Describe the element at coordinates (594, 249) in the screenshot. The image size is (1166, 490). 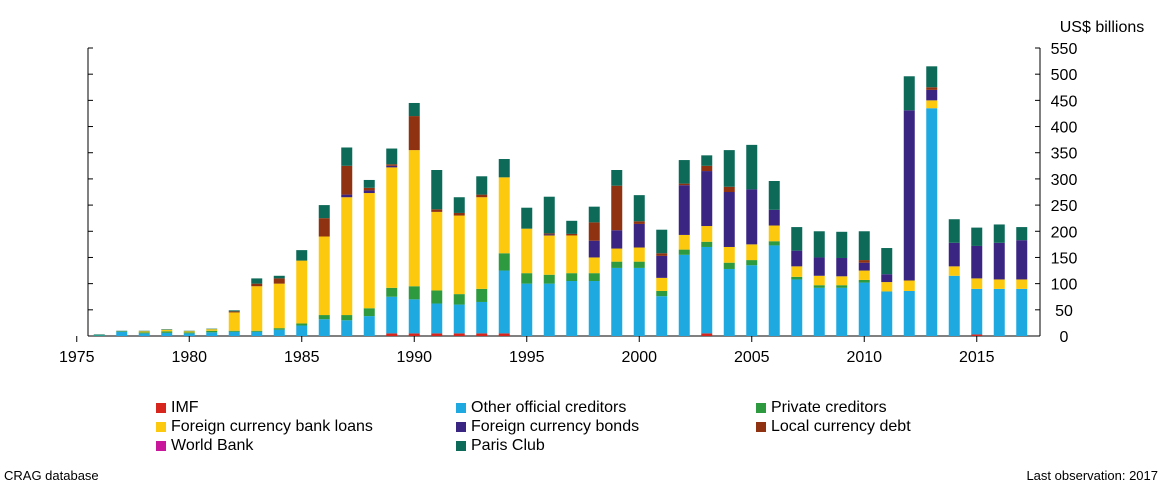
I see `bar-foreign-currency-bonds-1998` at that location.